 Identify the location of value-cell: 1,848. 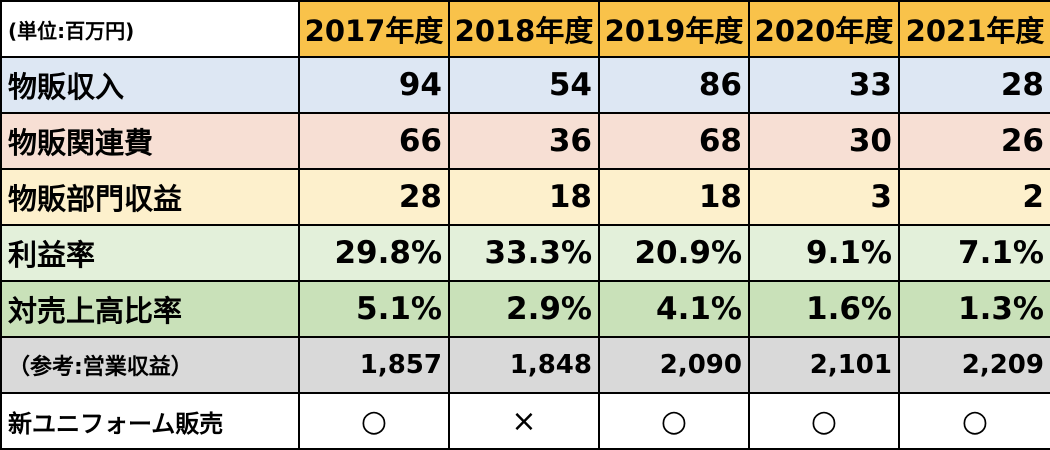
(524, 365).